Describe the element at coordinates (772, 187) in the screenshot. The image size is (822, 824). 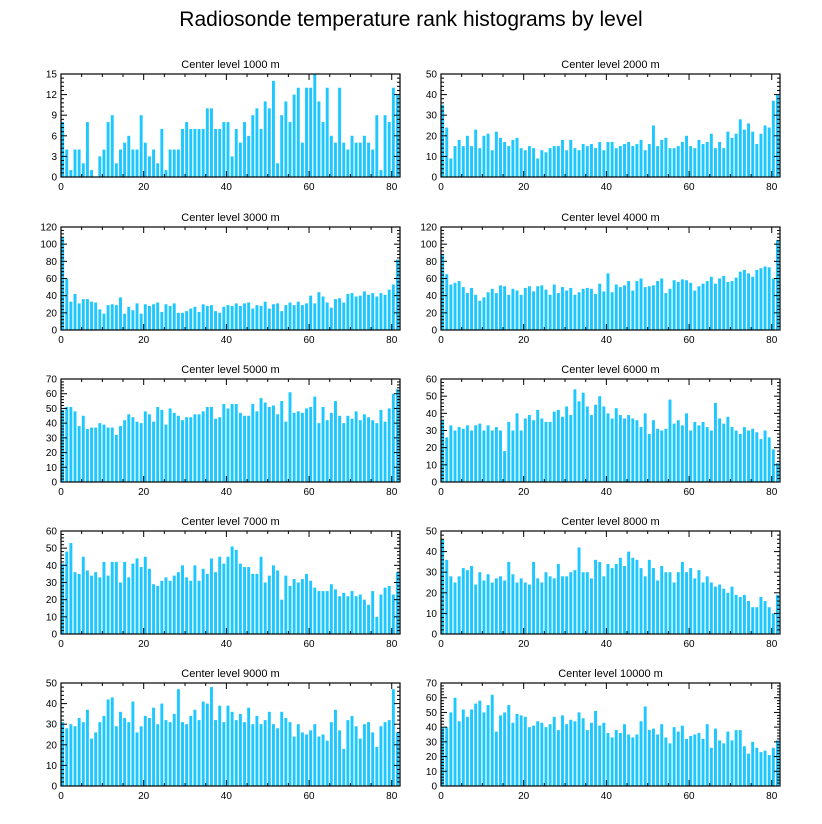
I see `x-tick-label: 80` at that location.